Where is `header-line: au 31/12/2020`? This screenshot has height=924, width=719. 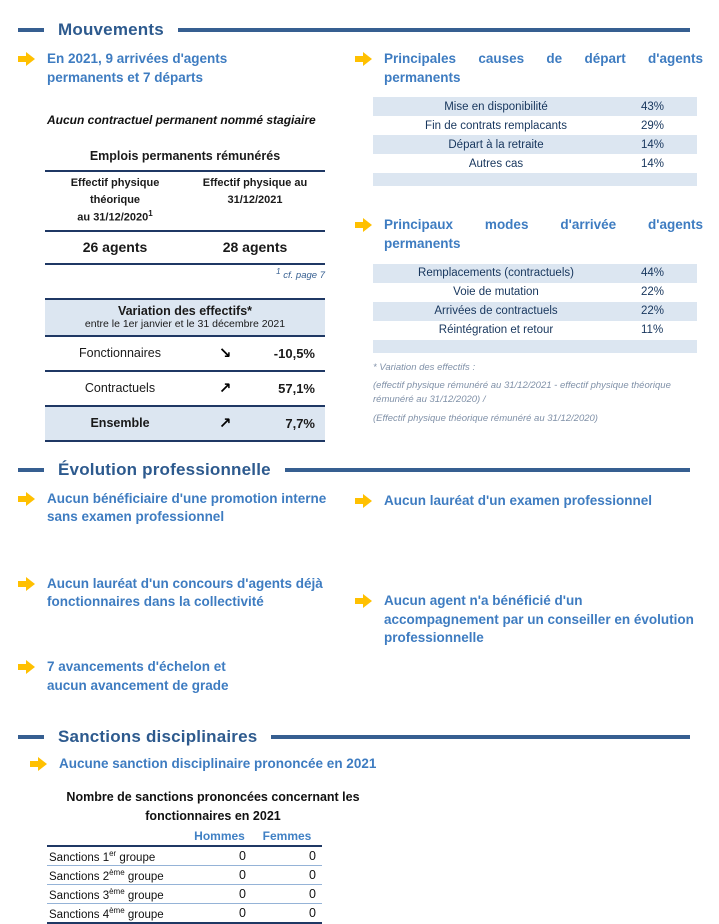
header-line: au 31/12/2020 is located at coordinates (113, 217).